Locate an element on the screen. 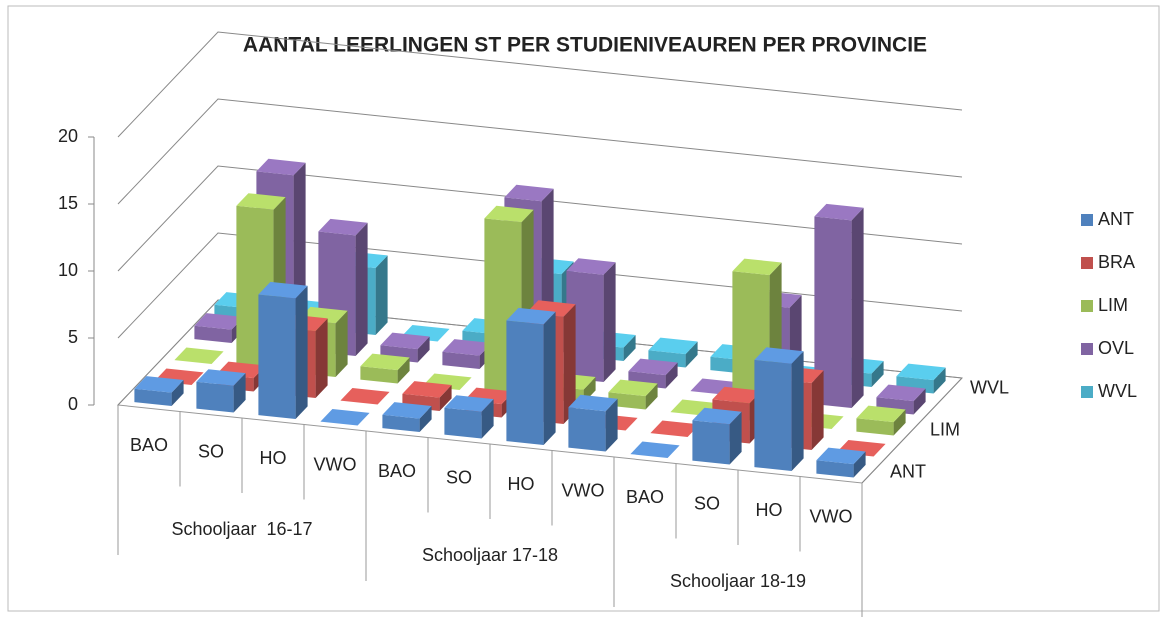 The image size is (1167, 622). depth-tick-label: ANT is located at coordinates (908, 471).